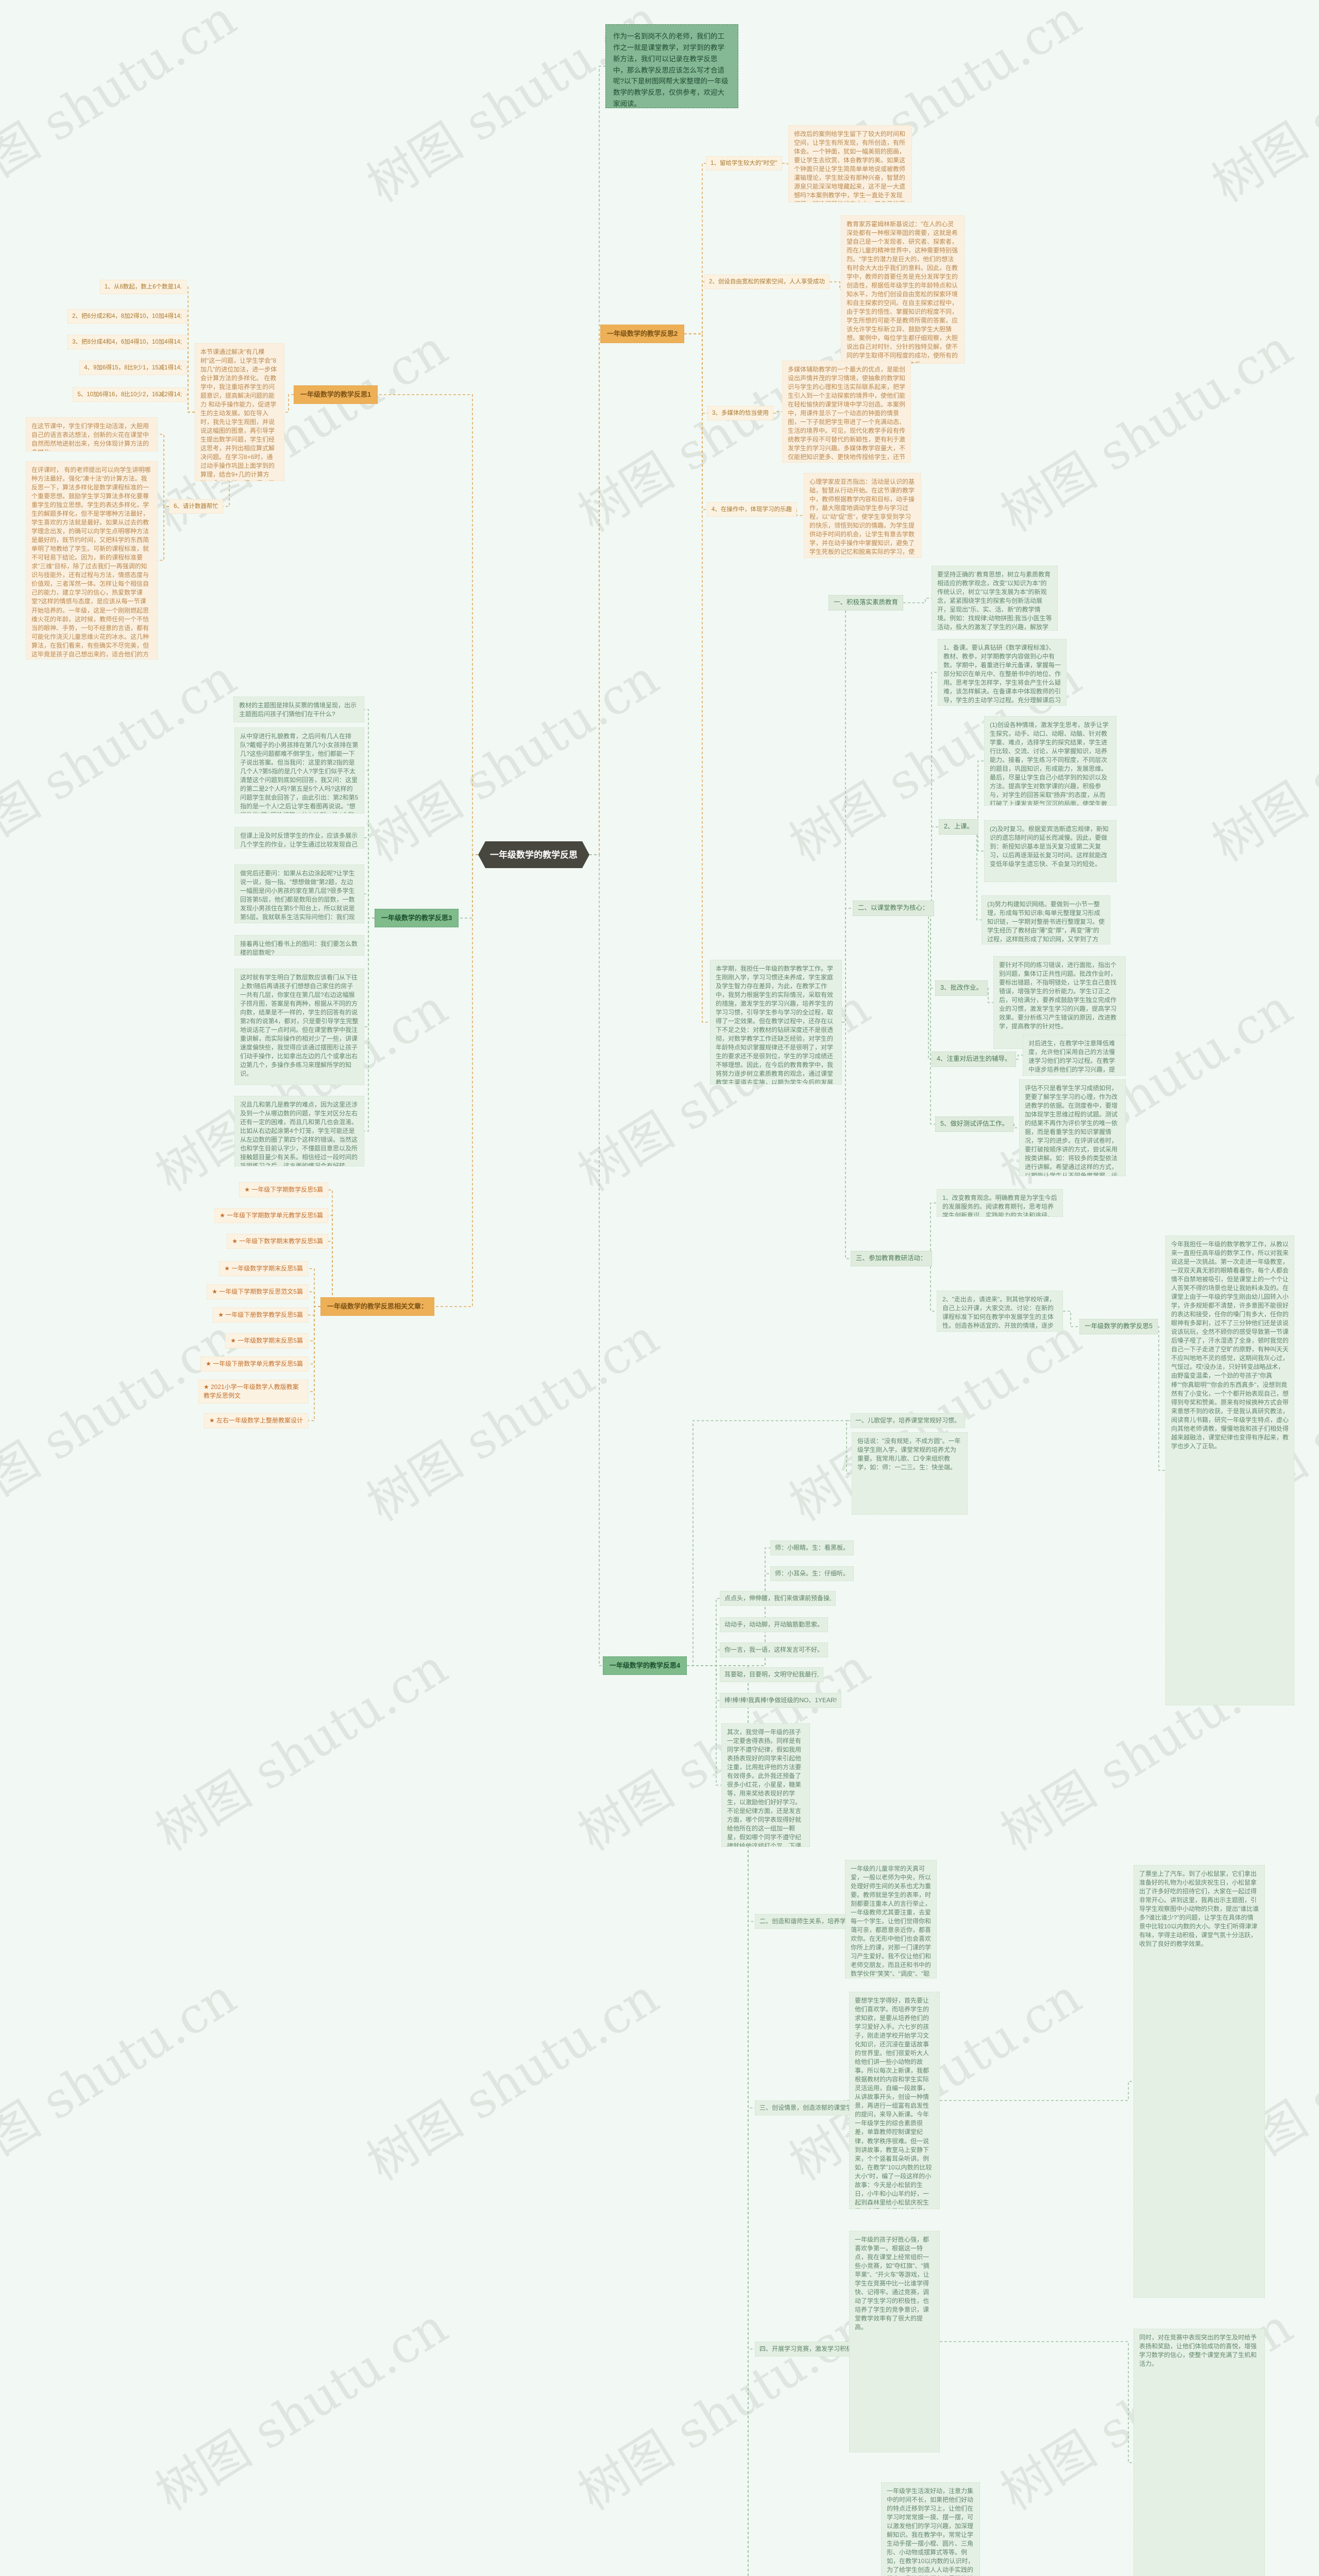  What do you see at coordinates (812, 1574) in the screenshot?
I see `rhyme-b-node: 师：小耳朵。生：仔细听。` at bounding box center [812, 1574].